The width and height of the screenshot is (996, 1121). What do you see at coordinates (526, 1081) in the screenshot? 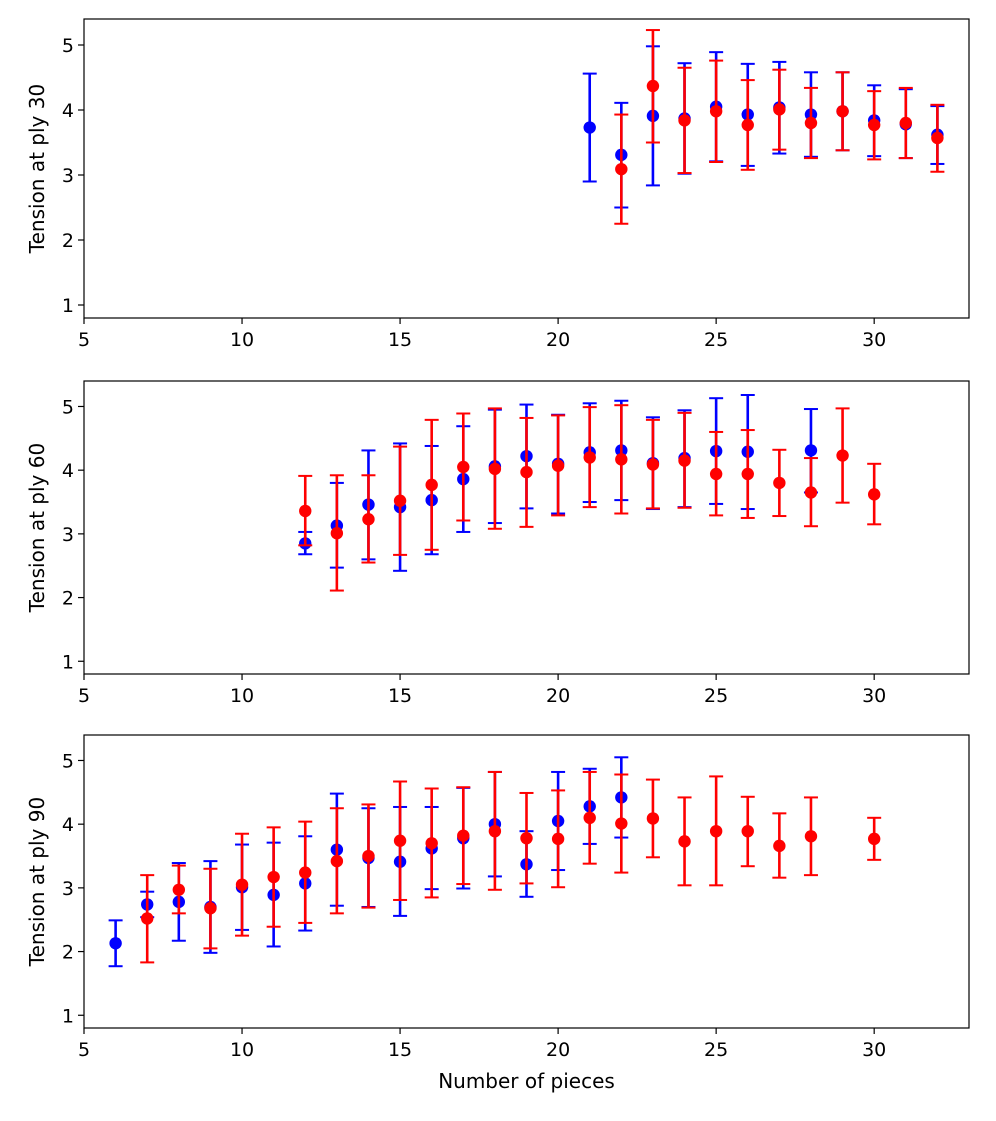
I see `x-axis-label: Number of pieces` at bounding box center [526, 1081].